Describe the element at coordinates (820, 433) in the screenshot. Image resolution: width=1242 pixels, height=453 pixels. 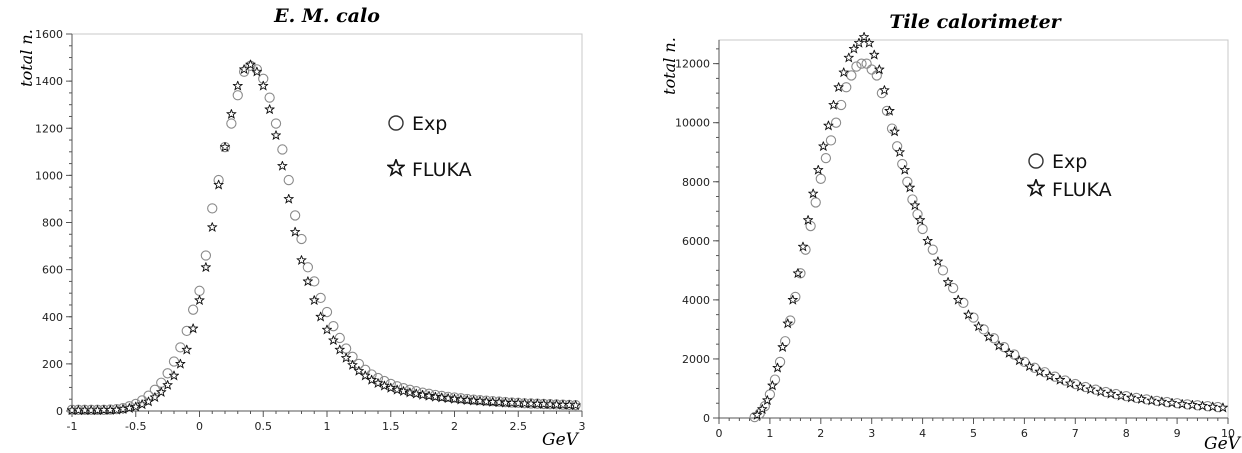
I see `x-tick-label: 2` at that location.